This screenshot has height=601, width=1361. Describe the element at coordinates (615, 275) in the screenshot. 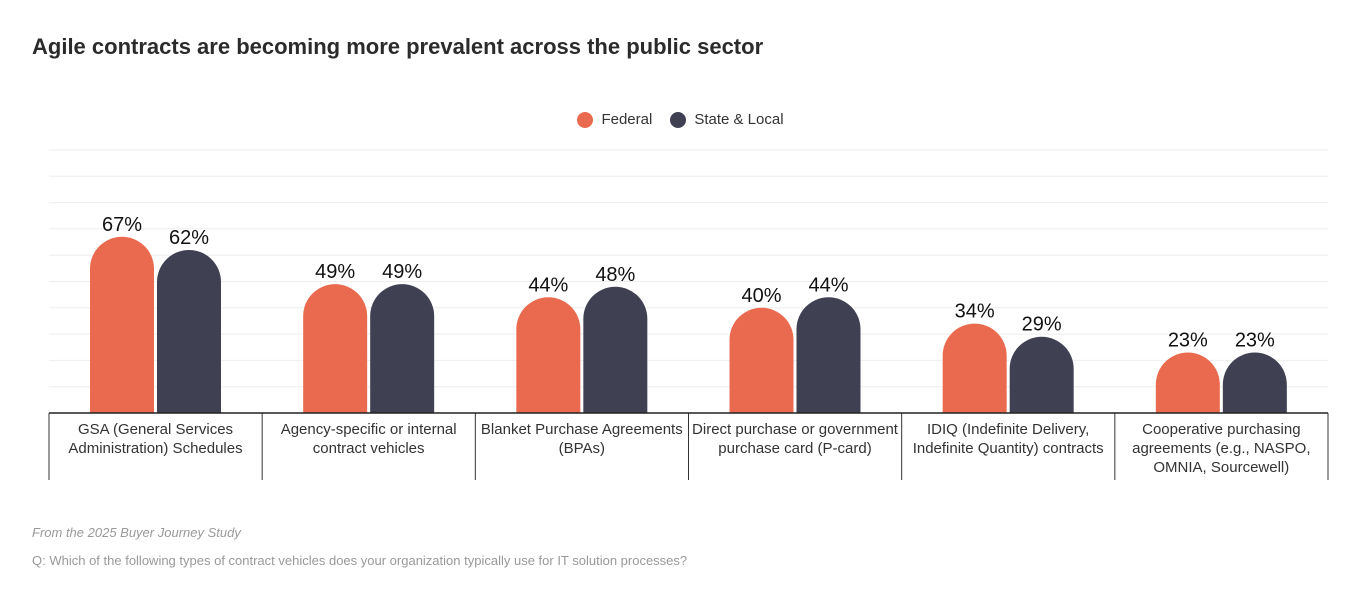

I see `value-label: 48%` at that location.